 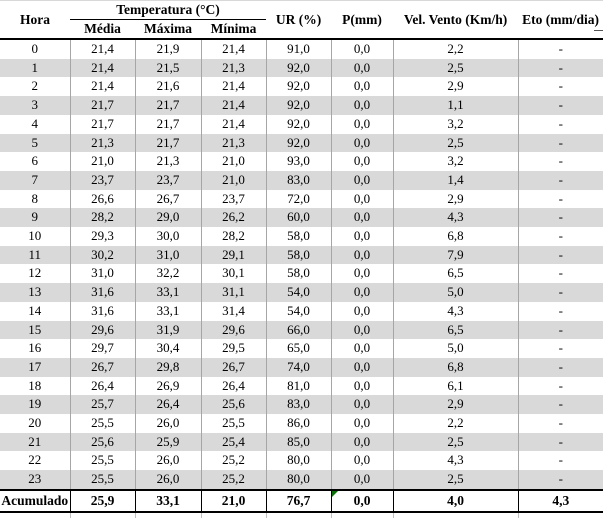 I want to click on ur-cell: 86,0, so click(x=298, y=423).